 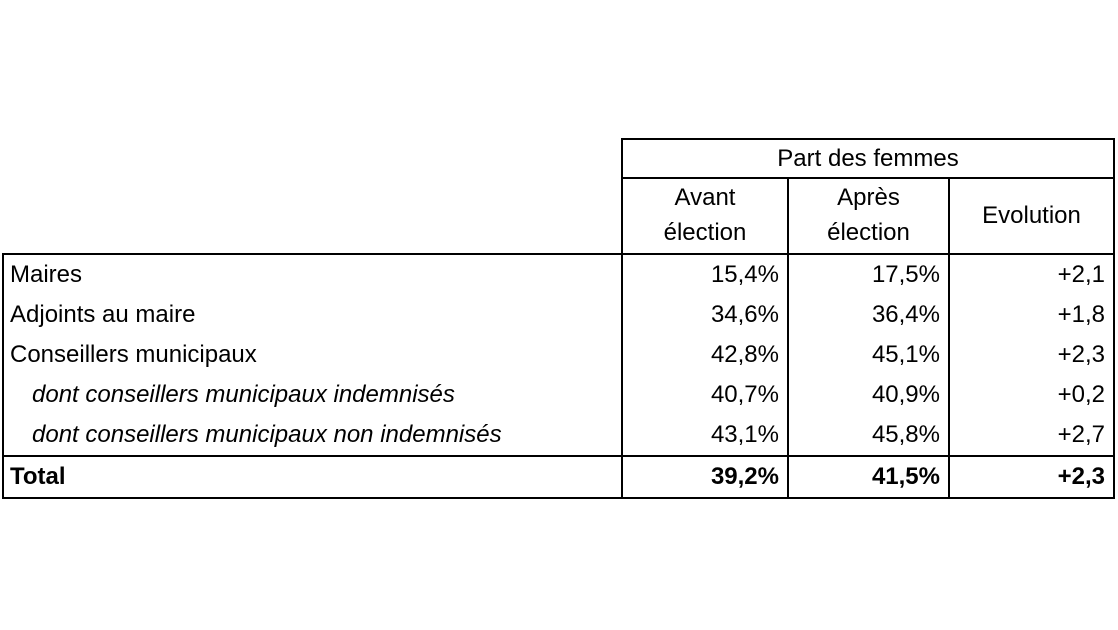 What do you see at coordinates (705, 355) in the screenshot?
I see `cell-avant-election: 42,8%` at bounding box center [705, 355].